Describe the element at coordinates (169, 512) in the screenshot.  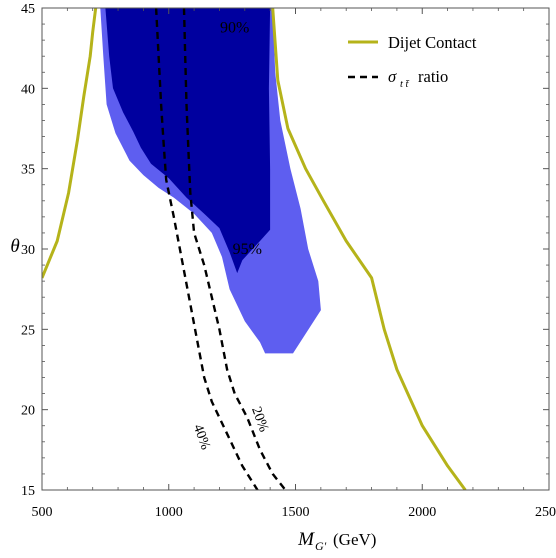
I see `x-tick-label-1000: 1000` at that location.